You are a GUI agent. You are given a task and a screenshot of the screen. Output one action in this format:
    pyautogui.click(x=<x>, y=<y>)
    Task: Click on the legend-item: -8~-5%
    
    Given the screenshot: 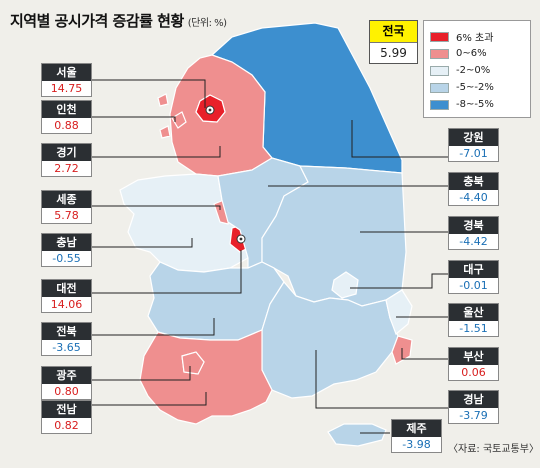 What is the action you would take?
    pyautogui.click(x=477, y=104)
    